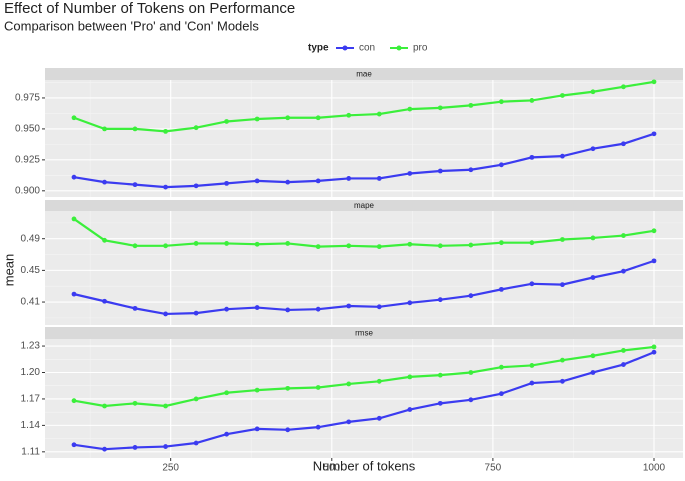 This screenshot has width=685, height=481. I want to click on series-line, so click(364, 287).